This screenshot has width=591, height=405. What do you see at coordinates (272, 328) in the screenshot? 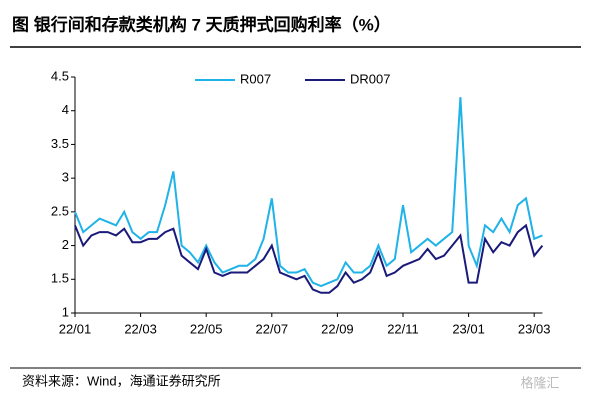
I see `x-tick-label: 22/07` at bounding box center [272, 328].